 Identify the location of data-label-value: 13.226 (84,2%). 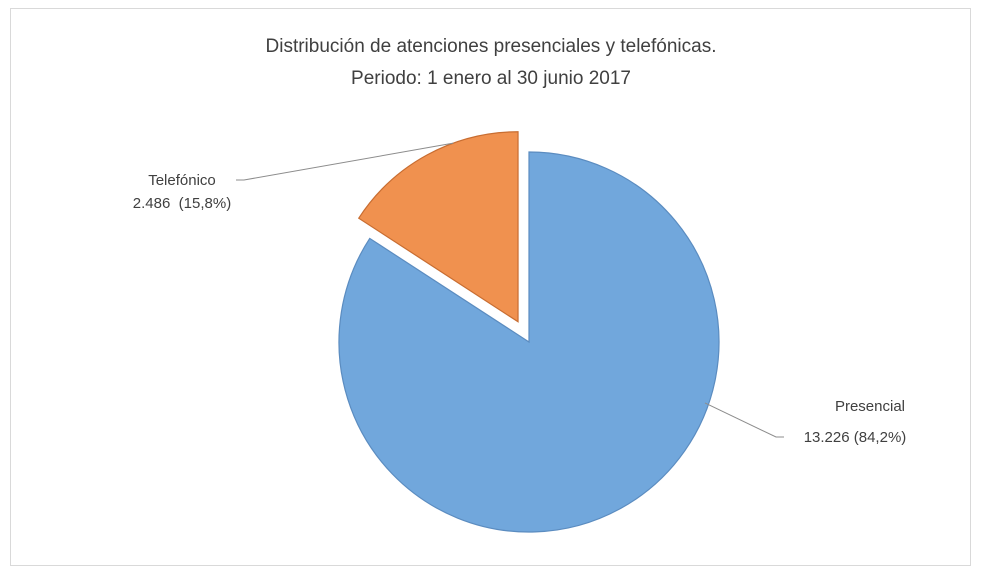
(855, 437).